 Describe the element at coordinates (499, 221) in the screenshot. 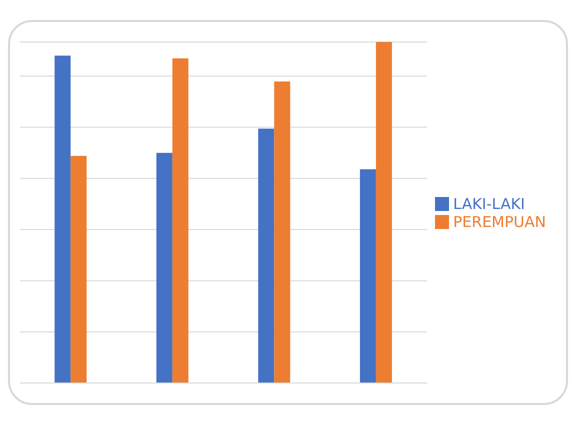

I see `legend-label: PEREMPUAN` at that location.